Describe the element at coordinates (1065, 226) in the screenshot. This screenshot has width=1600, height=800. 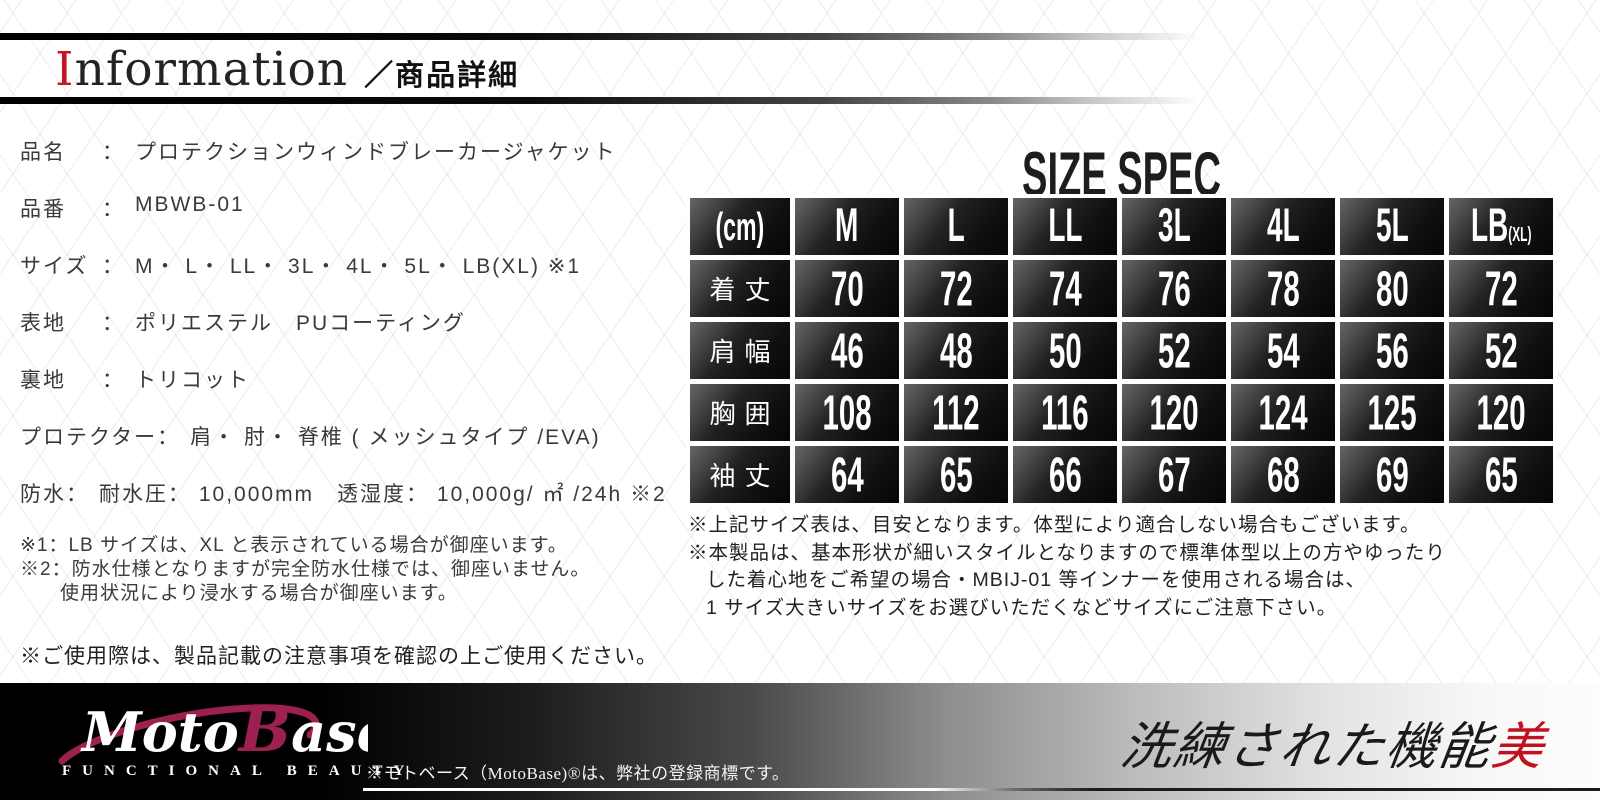
I see `table-header-ll: LL` at that location.